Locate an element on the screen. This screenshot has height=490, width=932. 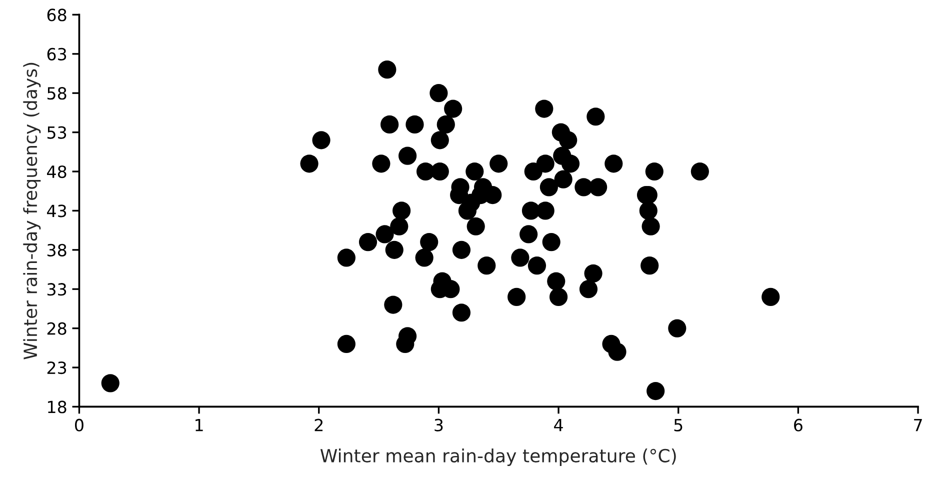
x-tick-label: 2 is located at coordinates (318, 425).